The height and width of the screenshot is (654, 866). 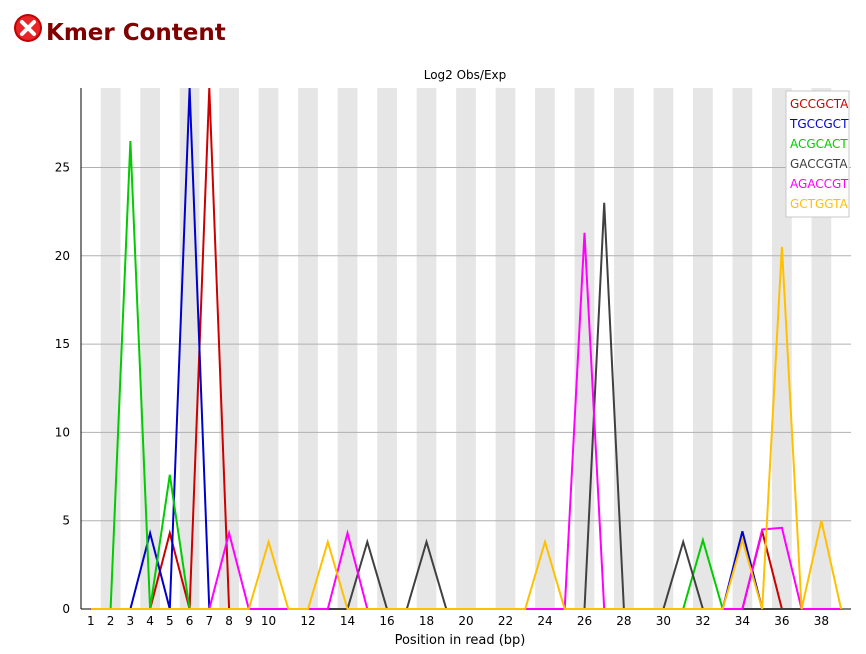 I want to click on y-tick-label: 0, so click(x=66, y=609).